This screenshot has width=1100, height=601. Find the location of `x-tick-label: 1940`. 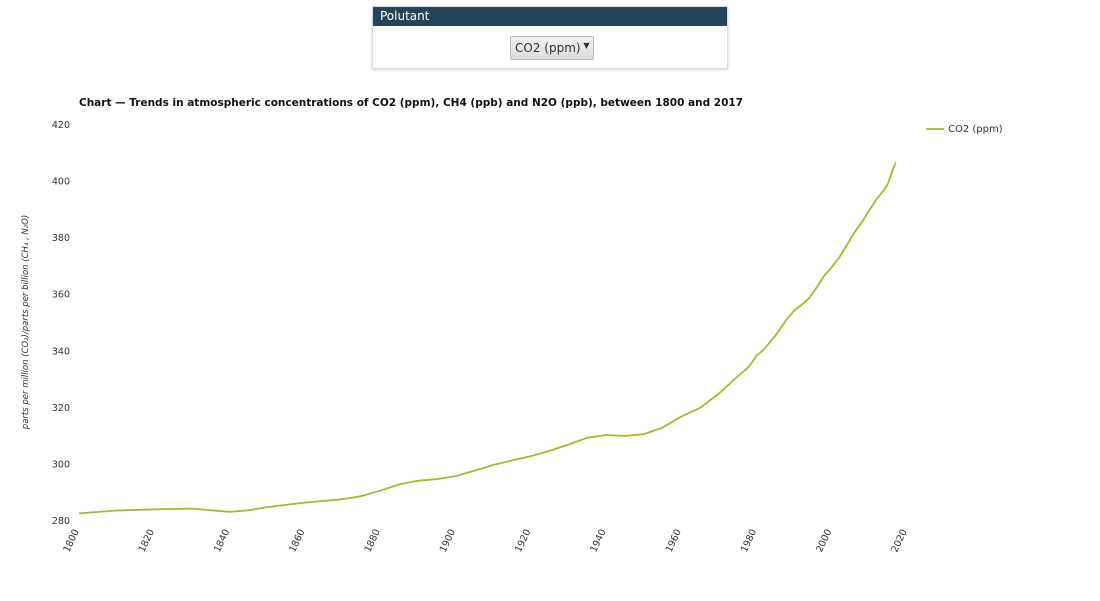

x-tick-label: 1940 is located at coordinates (598, 541).